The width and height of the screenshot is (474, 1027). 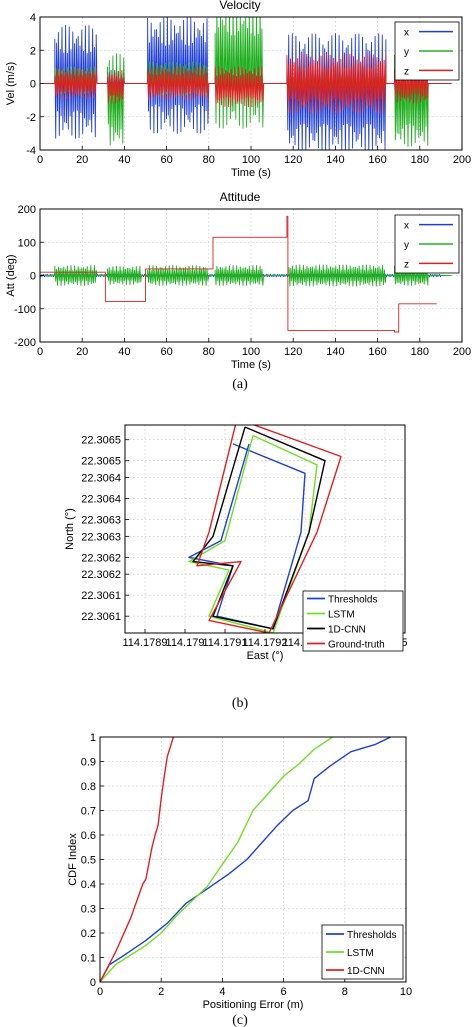 I want to click on x-tick-label: 114.1792, so click(x=264, y=643).